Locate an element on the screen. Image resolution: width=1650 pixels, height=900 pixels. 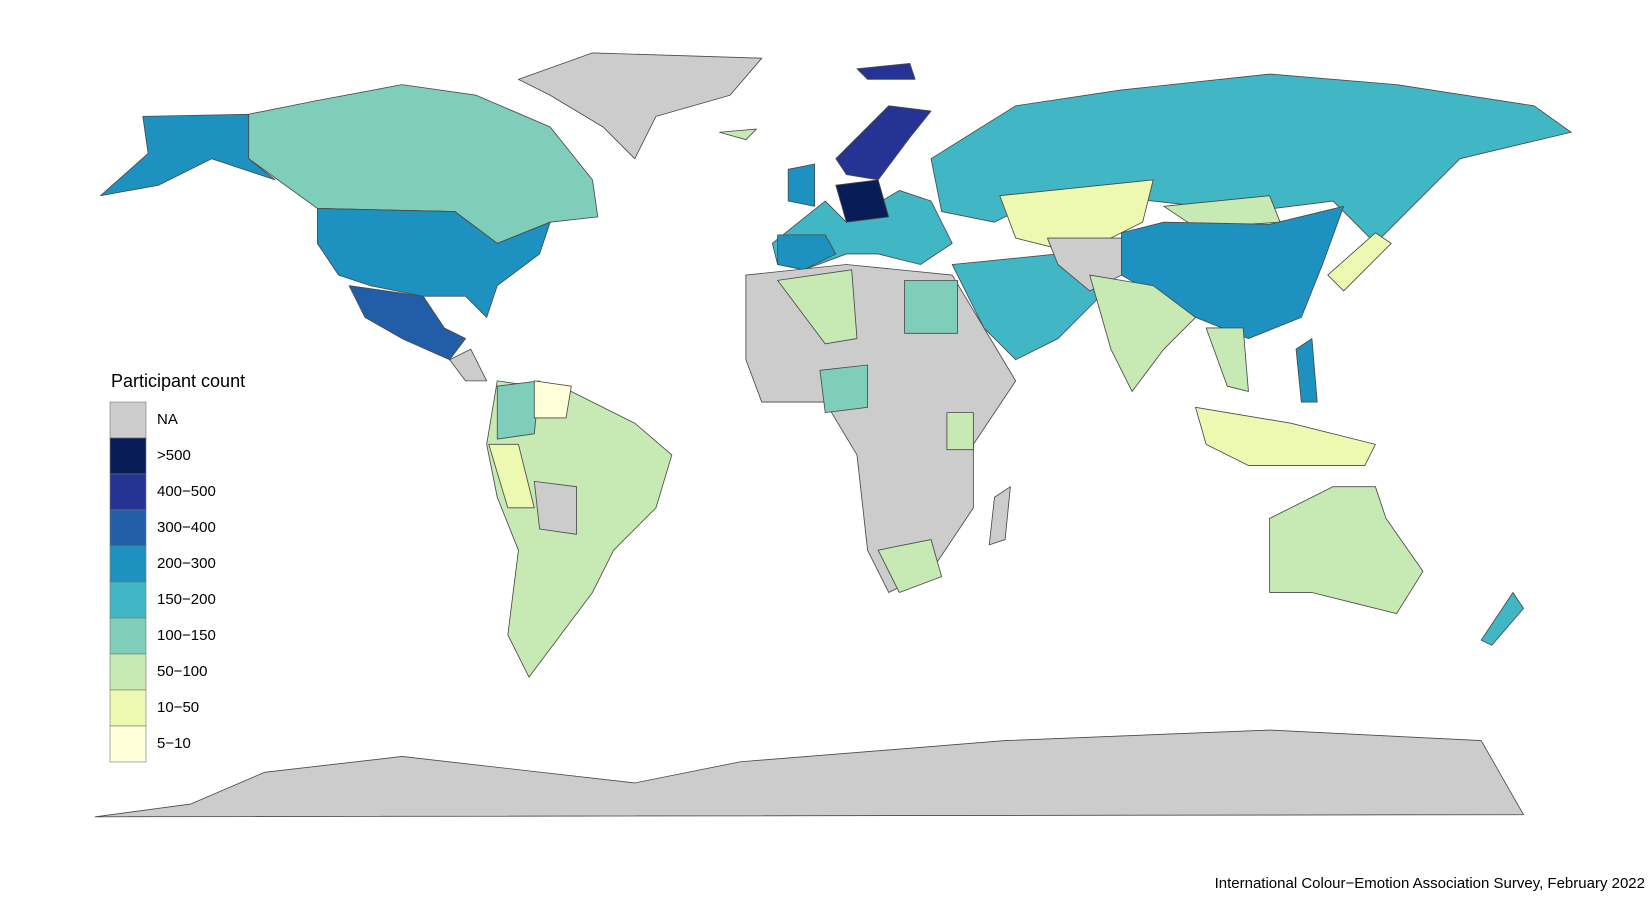
alaska is located at coordinates (188, 155).